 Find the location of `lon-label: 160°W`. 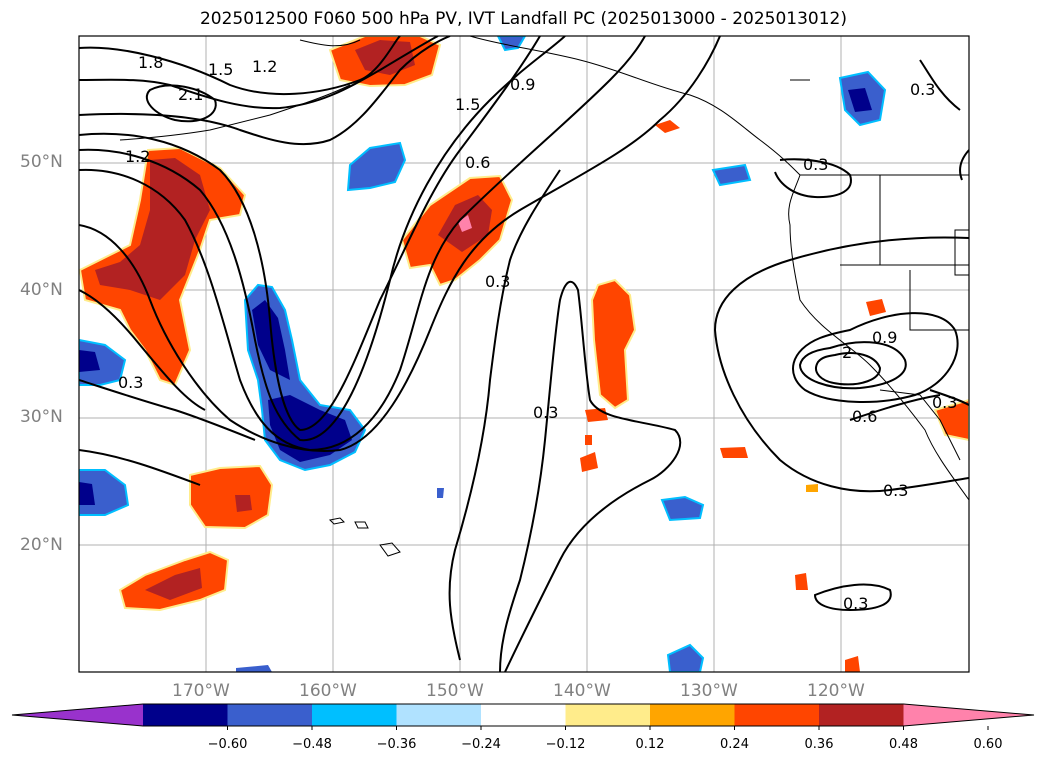

lon-label: 160°W is located at coordinates (328, 691).